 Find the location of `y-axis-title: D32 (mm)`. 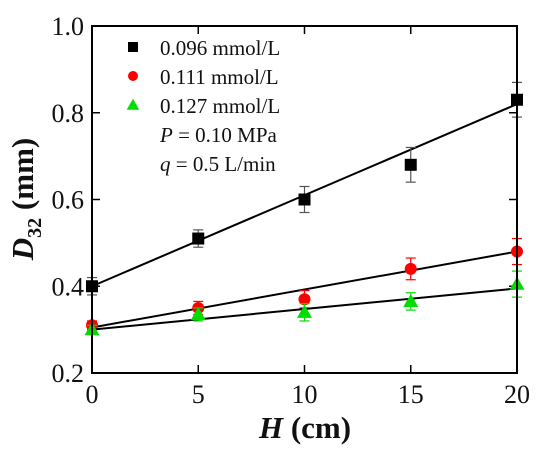

y-axis-title: D32 (mm) is located at coordinates (25, 199).